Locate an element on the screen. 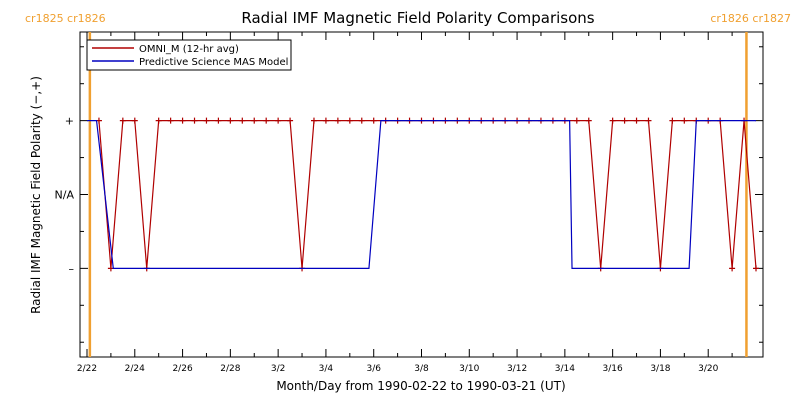  x-tick-label: 3/8 is located at coordinates (421, 369).